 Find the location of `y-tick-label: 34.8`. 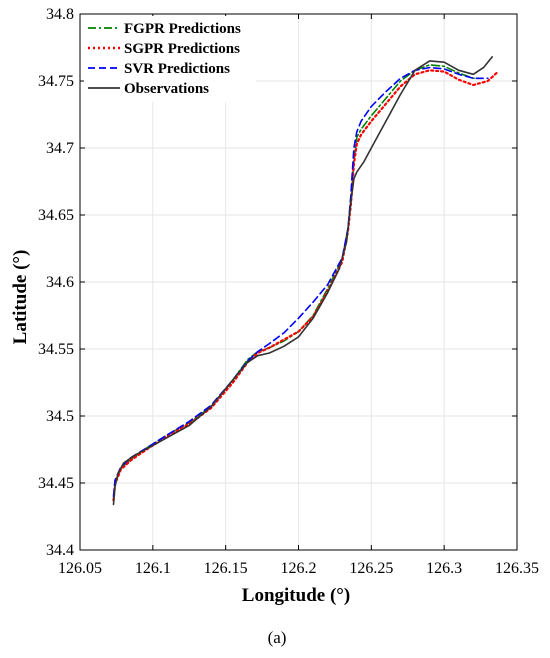

y-tick-label: 34.8 is located at coordinates (60, 14).